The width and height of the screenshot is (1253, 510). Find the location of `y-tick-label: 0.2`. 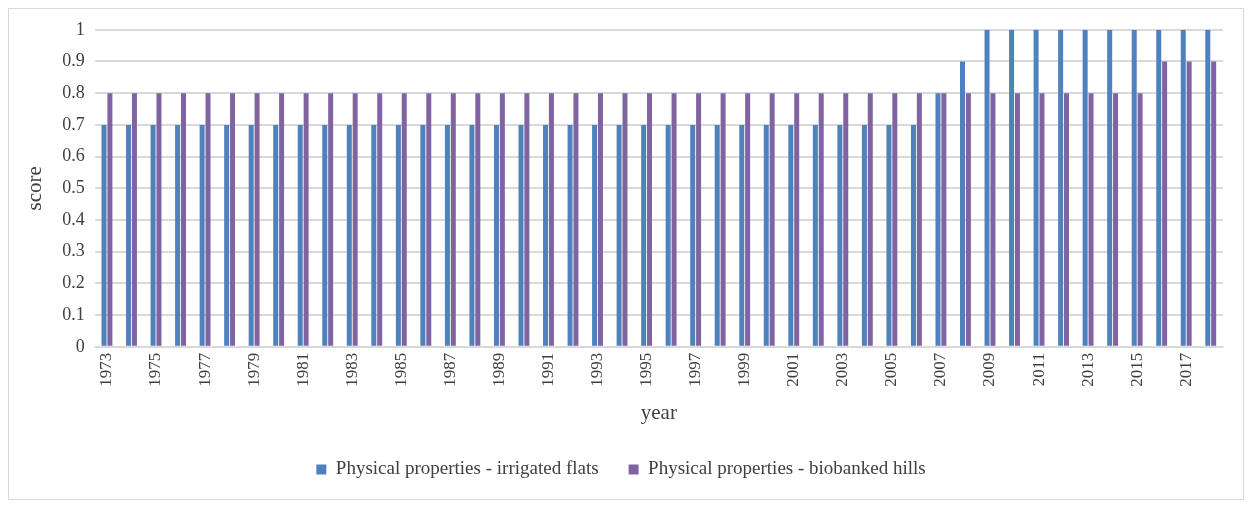

y-tick-label: 0.2 is located at coordinates (73, 282).